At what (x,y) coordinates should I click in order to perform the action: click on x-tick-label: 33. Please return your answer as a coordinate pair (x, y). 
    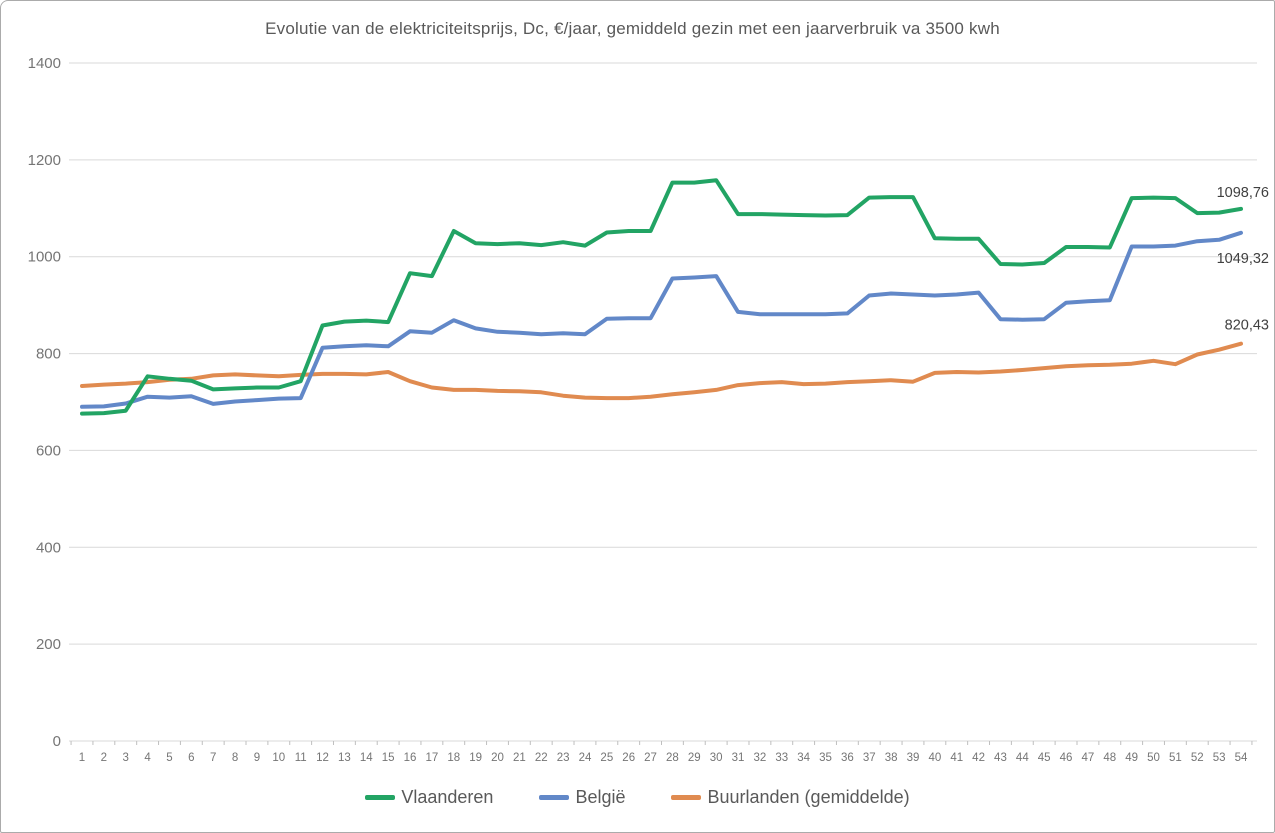
    Looking at the image, I should click on (781, 758).